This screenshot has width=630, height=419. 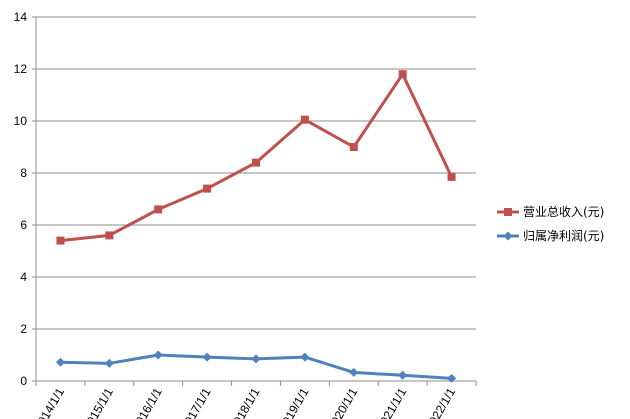 I want to click on y-tick-label: 6, so click(x=23, y=225).